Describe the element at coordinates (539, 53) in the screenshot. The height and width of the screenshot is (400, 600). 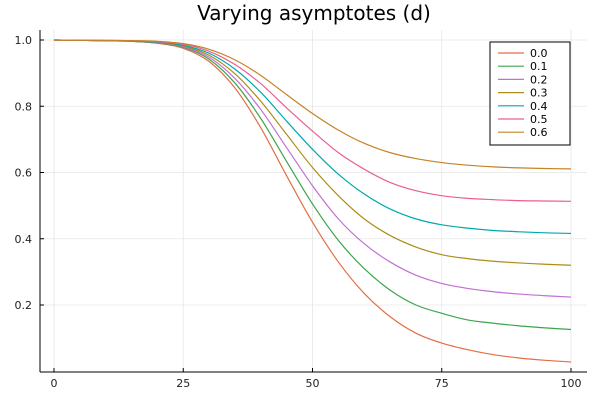
I see `legend-label: 0.0` at that location.